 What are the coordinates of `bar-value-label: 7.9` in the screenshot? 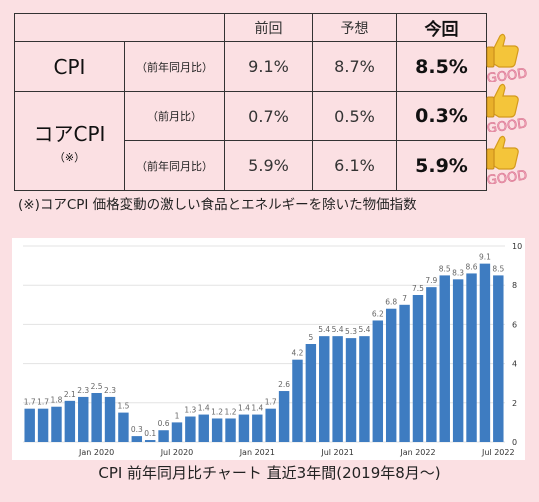 It's located at (431, 280).